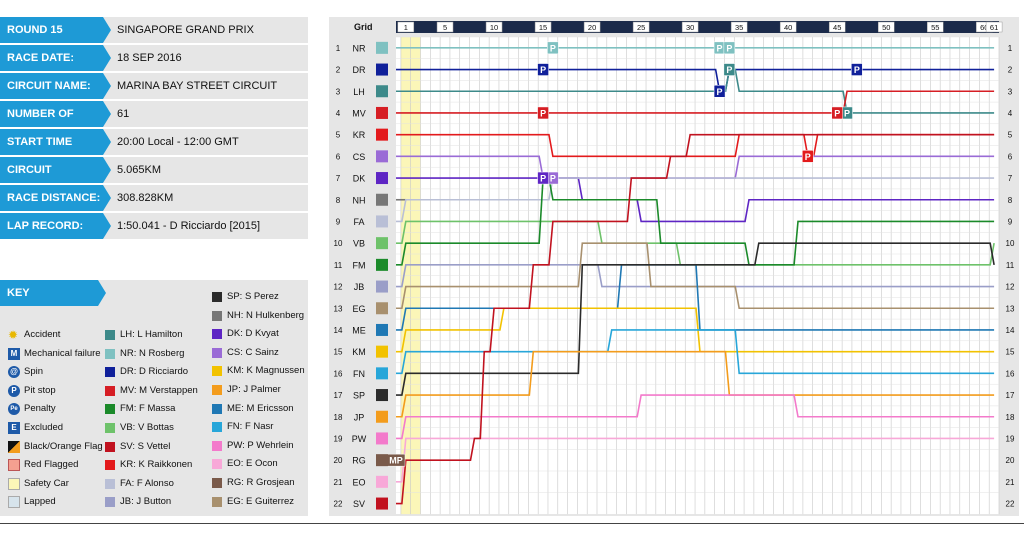  What do you see at coordinates (695, 200) in the screenshot?
I see `race-line-fa` at bounding box center [695, 200].